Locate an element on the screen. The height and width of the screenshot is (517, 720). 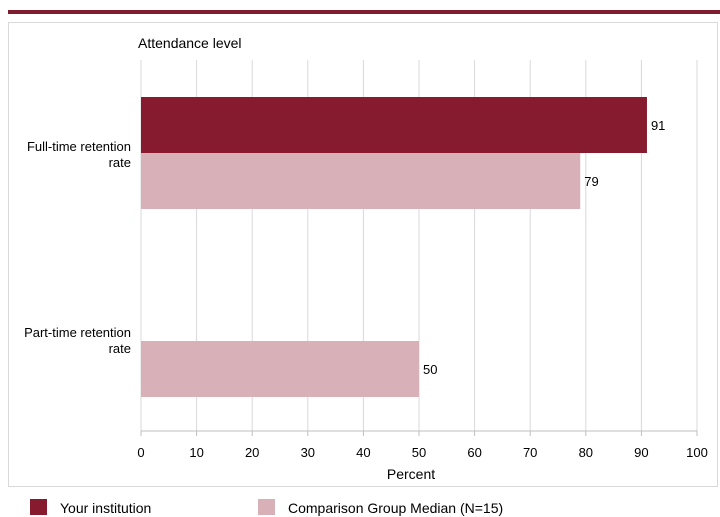
chart-title: Attendance level is located at coordinates (190, 43).